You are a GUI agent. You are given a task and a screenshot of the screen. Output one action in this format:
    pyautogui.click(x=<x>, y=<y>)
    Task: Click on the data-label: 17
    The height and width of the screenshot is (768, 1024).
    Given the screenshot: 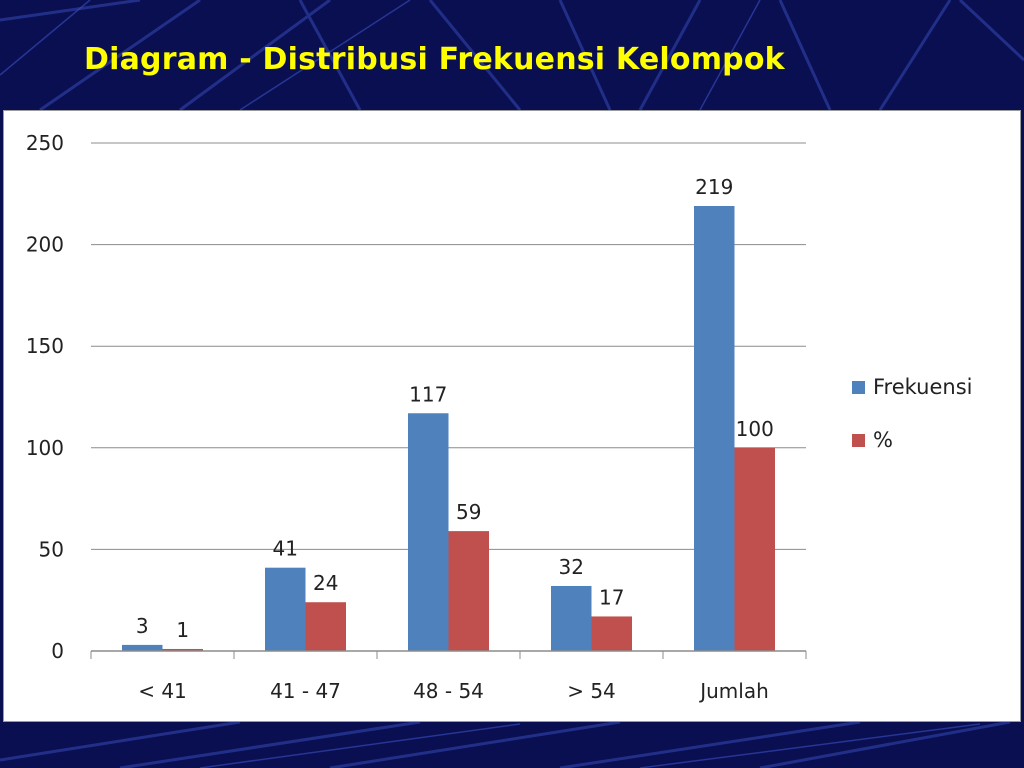 What is the action you would take?
    pyautogui.click(x=611, y=597)
    